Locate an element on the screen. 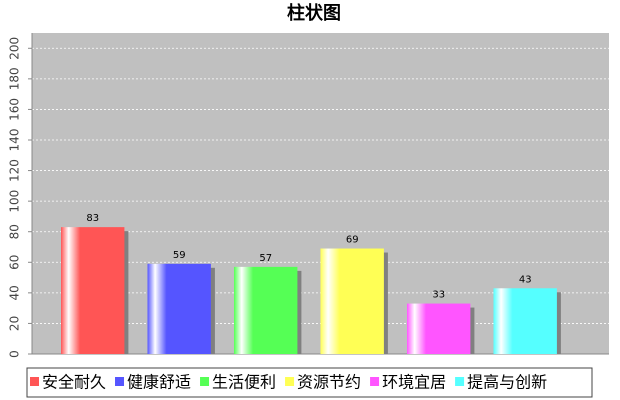 This screenshot has height=400, width=620. y-tick-label: 80 is located at coordinates (15, 231).